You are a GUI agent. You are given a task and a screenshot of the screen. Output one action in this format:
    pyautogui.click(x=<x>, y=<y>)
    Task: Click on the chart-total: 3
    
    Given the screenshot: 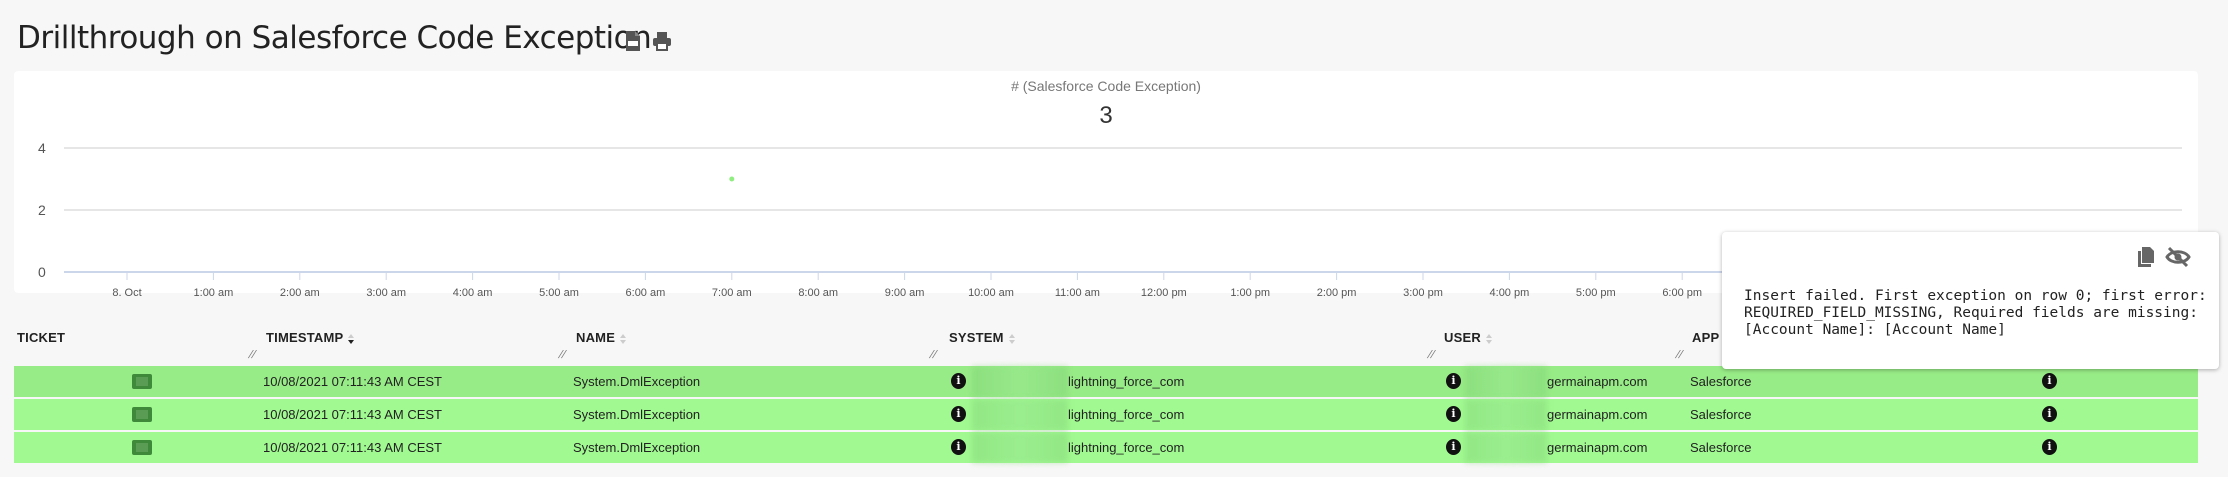 What is the action you would take?
    pyautogui.click(x=1106, y=115)
    